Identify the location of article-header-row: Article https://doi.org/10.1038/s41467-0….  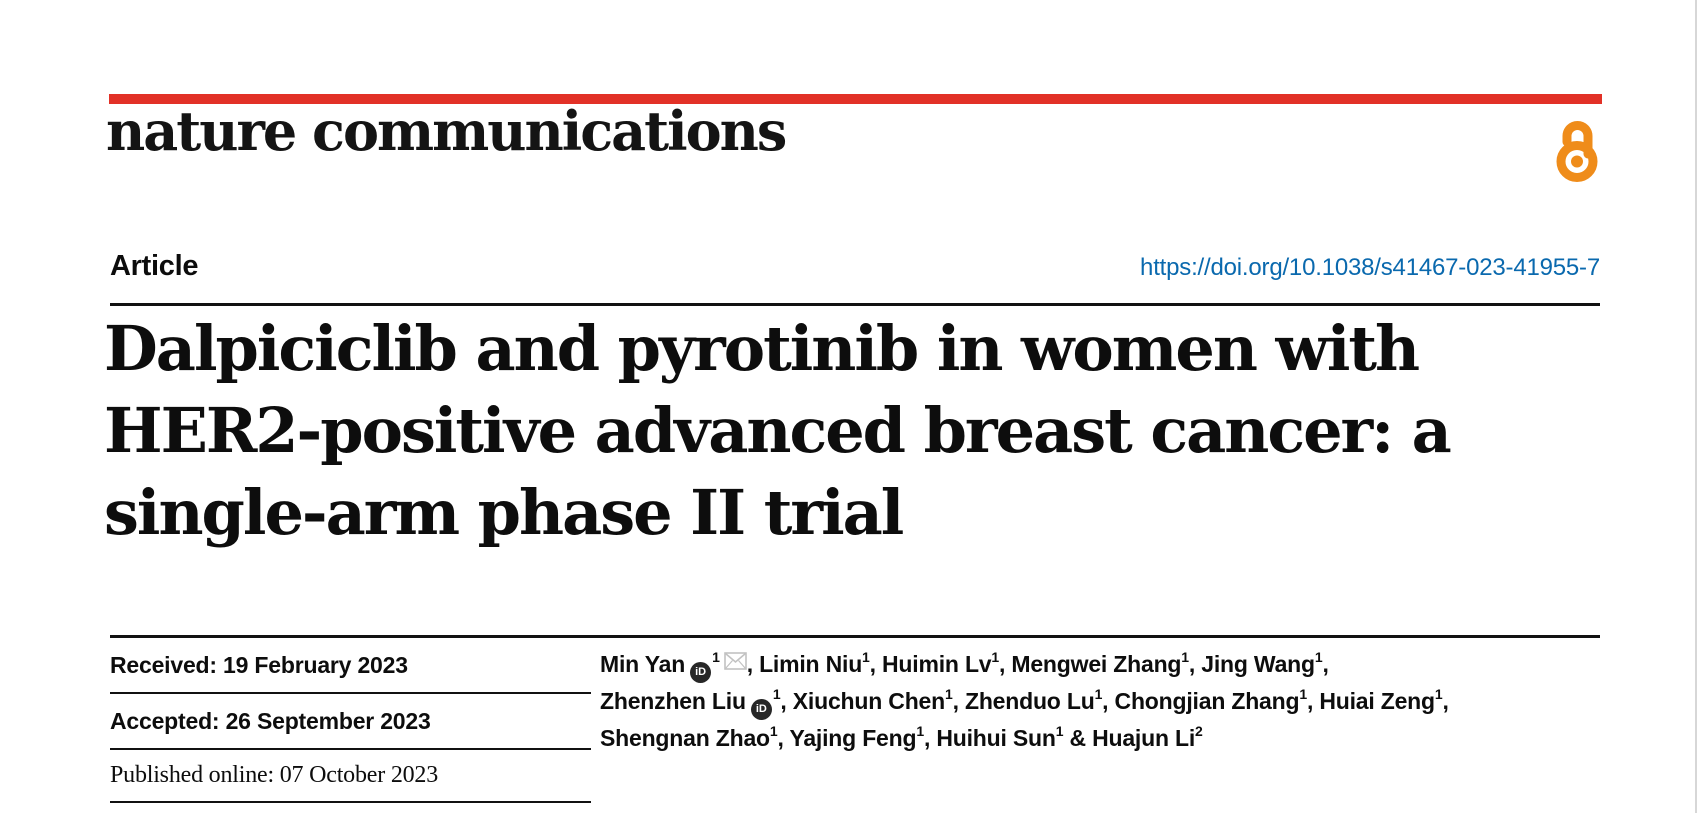
(855, 266).